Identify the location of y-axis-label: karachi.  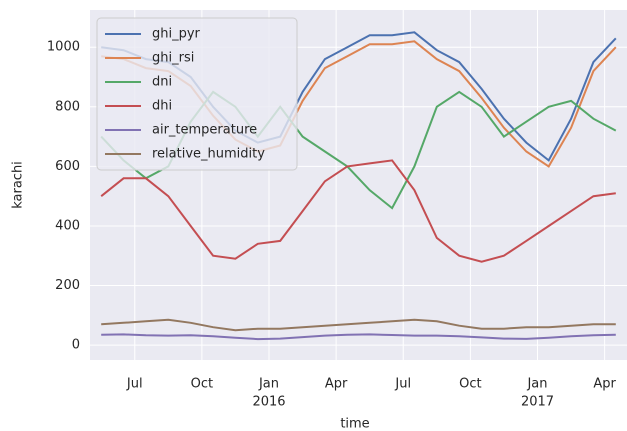
(18, 185).